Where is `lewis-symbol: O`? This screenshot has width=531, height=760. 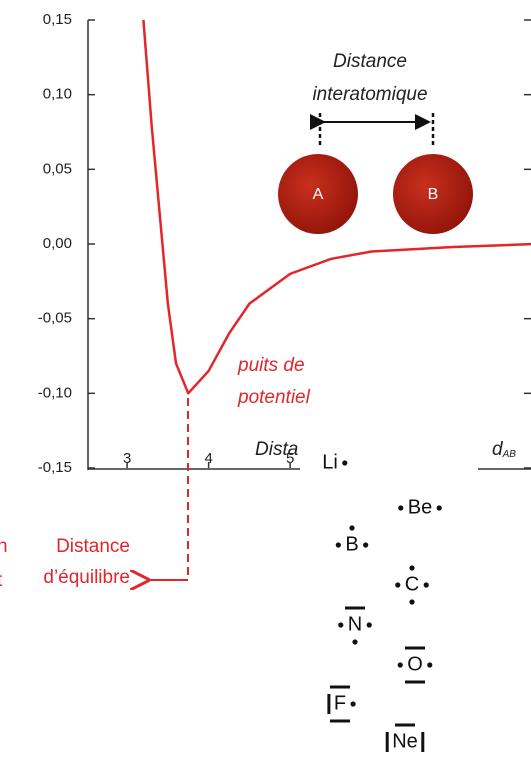 lewis-symbol: O is located at coordinates (415, 664).